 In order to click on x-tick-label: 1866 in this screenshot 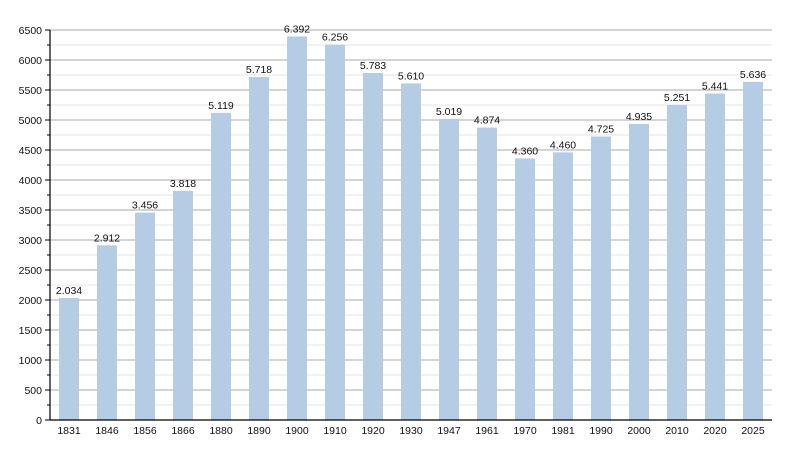, I will do `click(183, 431)`.